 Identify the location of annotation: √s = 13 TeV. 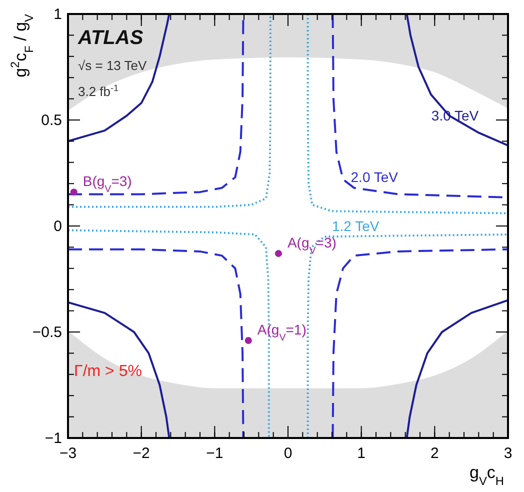
(113, 65).